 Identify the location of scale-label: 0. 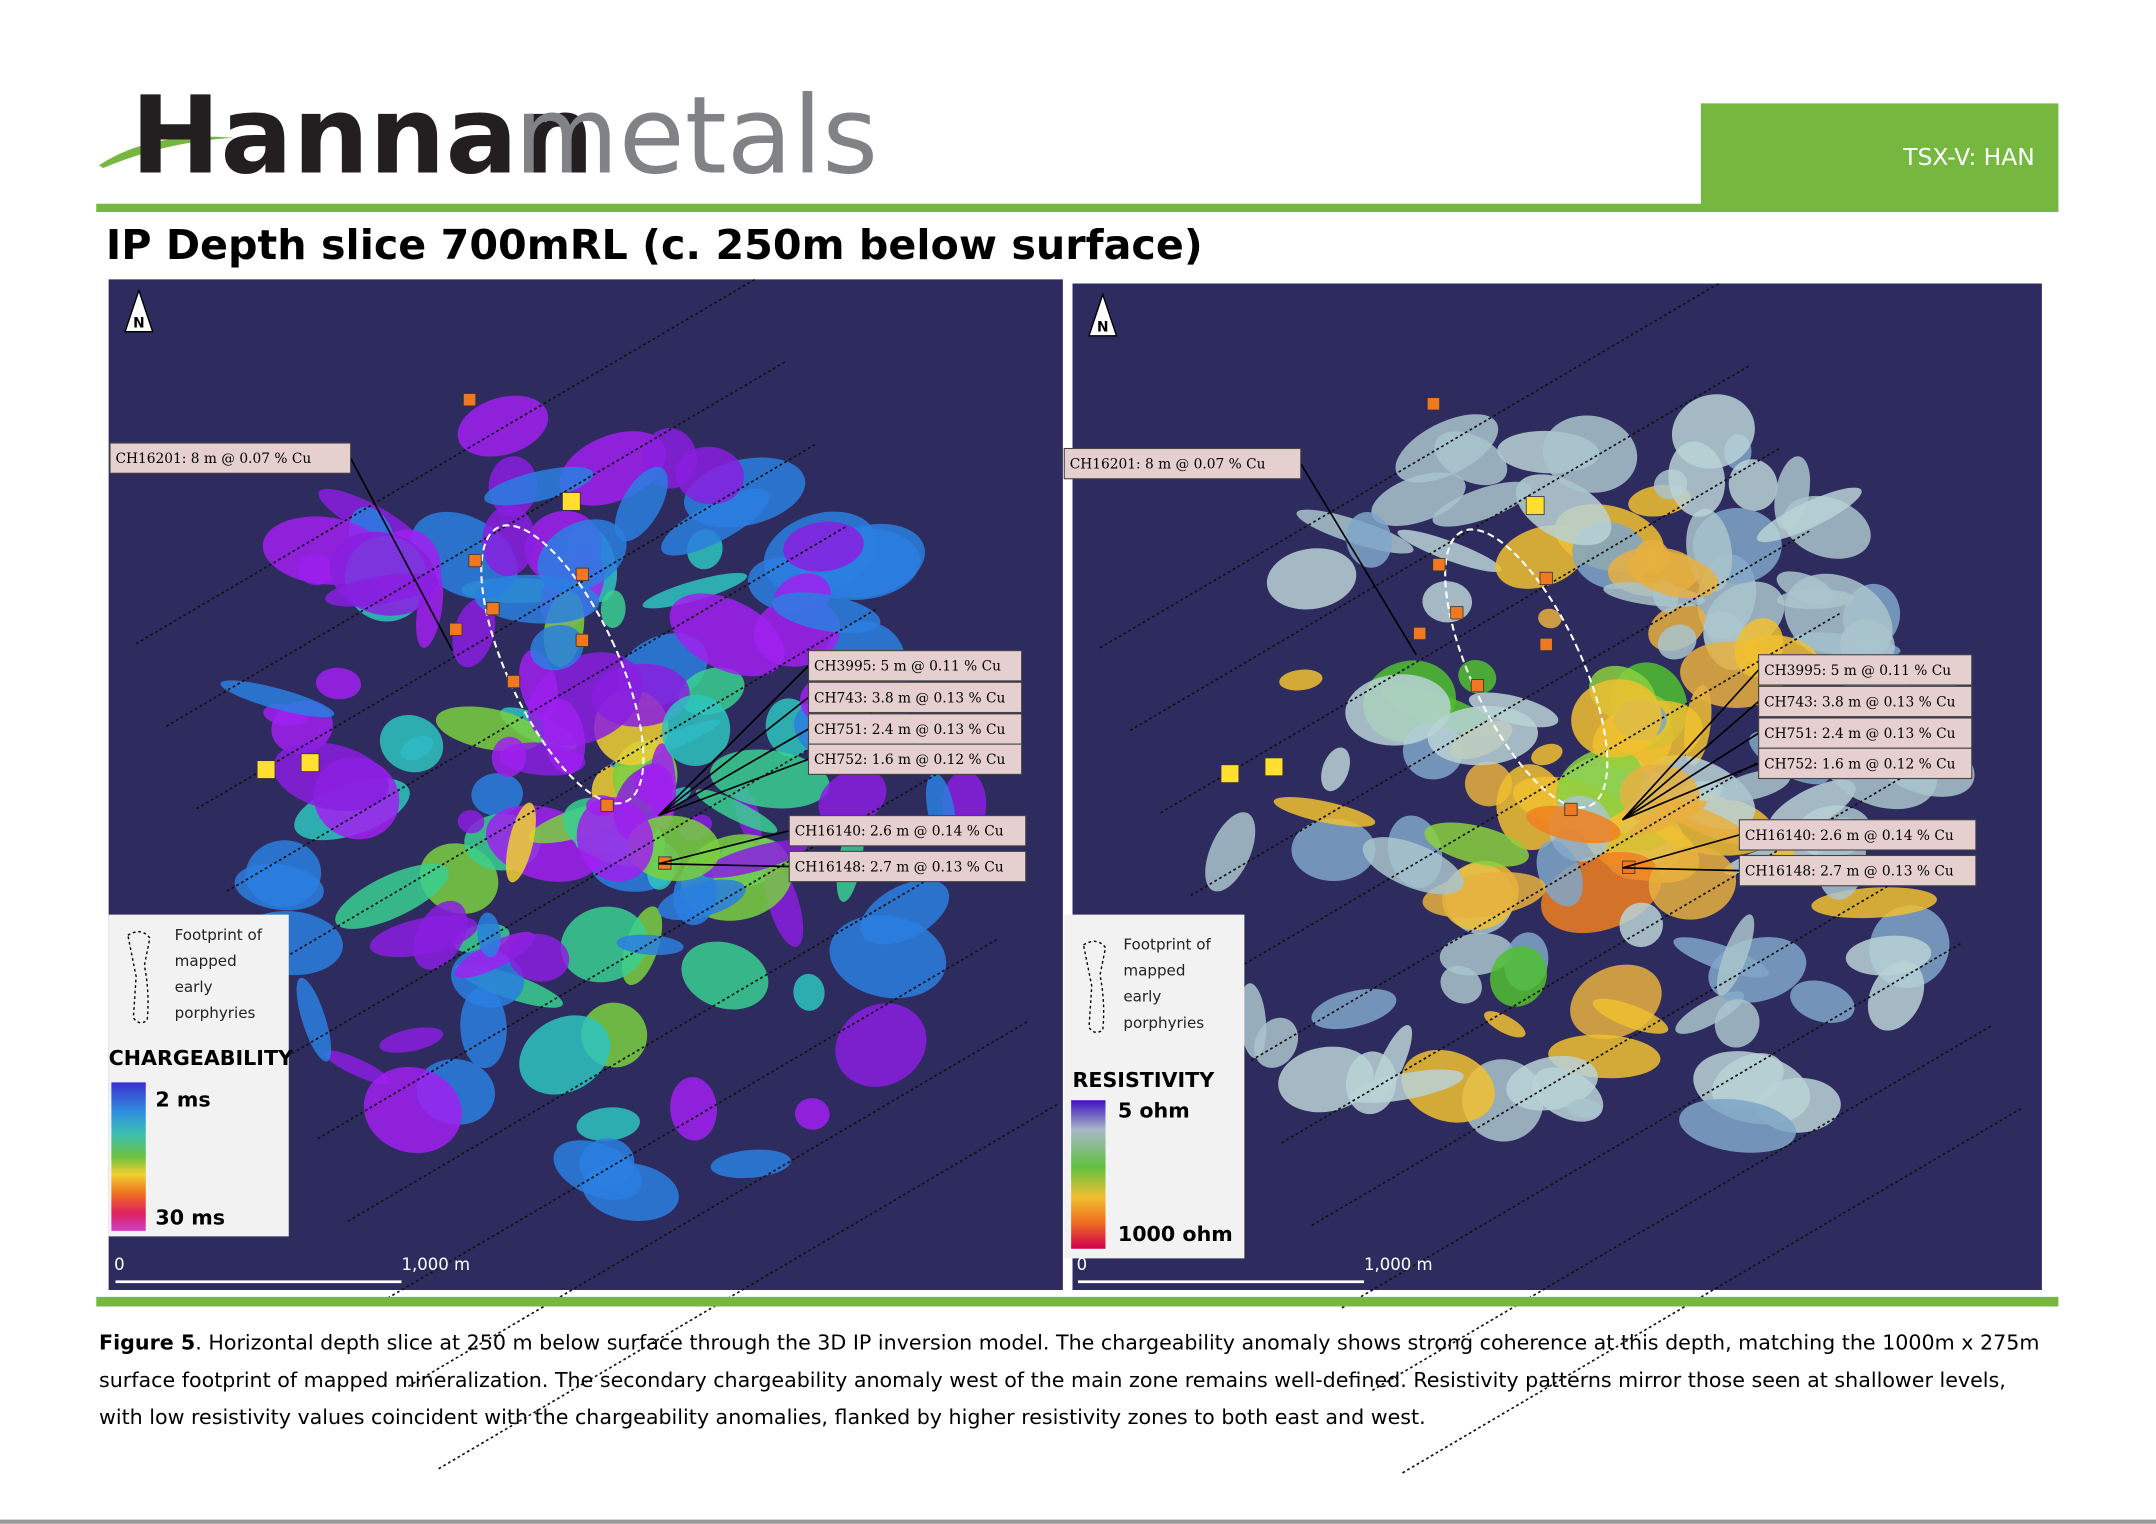
(1082, 1264).